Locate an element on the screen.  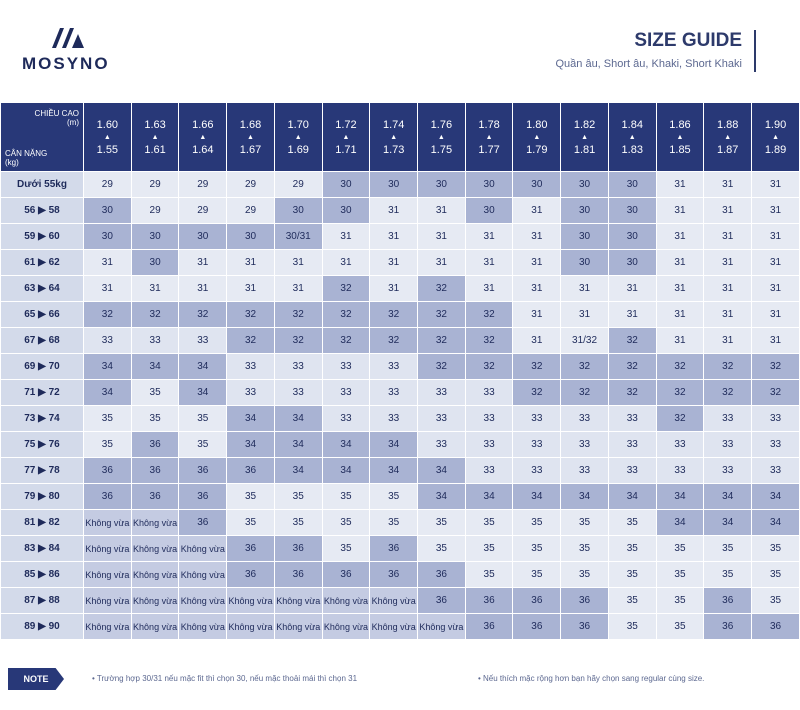
height-min: 1.87 is located at coordinates (727, 149).